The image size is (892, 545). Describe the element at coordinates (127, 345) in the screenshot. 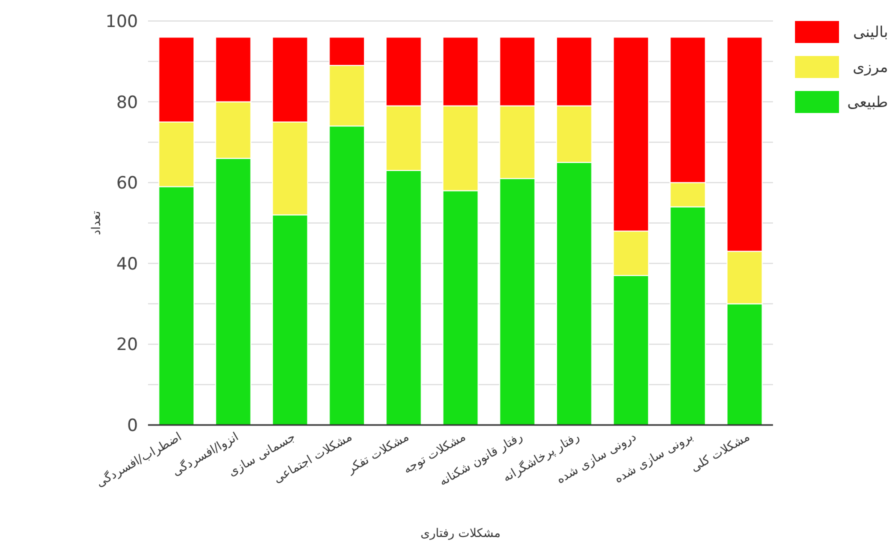

I see `y-tick-label: 20` at that location.